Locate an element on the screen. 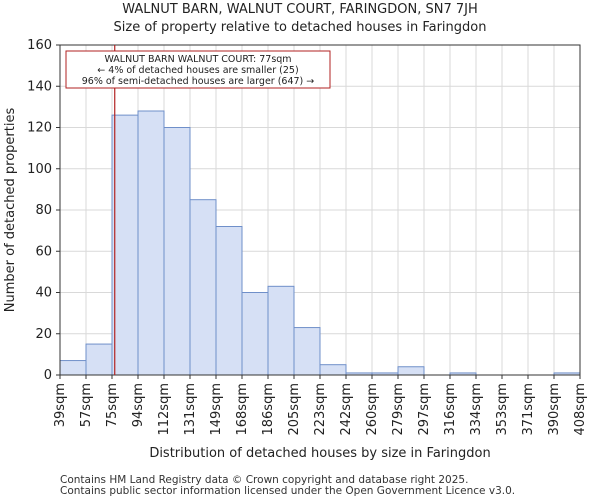  x-tick-label: 334sqm is located at coordinates (476, 409).